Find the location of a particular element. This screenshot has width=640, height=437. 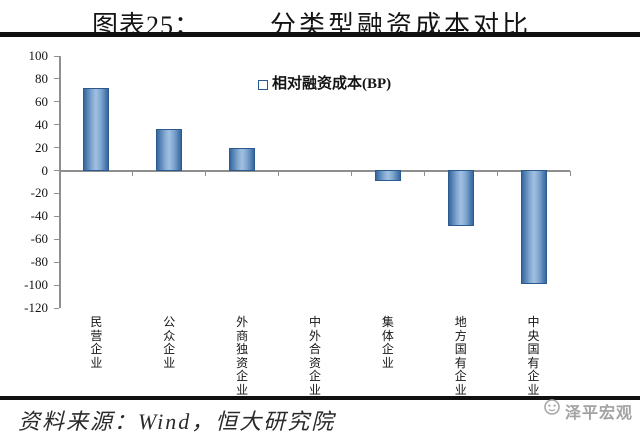

y-tick-label: -60 is located at coordinates (39, 239).